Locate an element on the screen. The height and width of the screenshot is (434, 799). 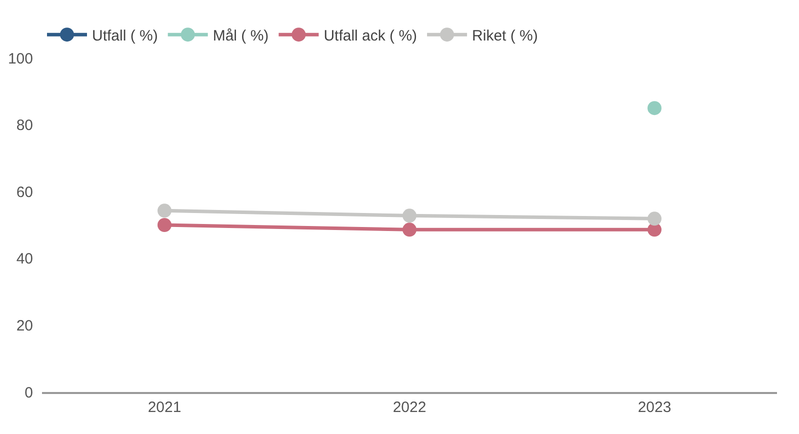
legend-label: Riket ( %) is located at coordinates (505, 35).